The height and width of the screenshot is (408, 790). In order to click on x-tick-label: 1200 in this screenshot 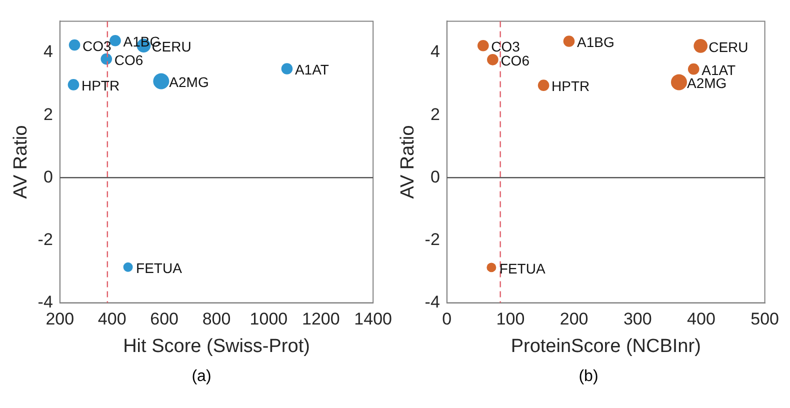, I will do `click(321, 319)`.